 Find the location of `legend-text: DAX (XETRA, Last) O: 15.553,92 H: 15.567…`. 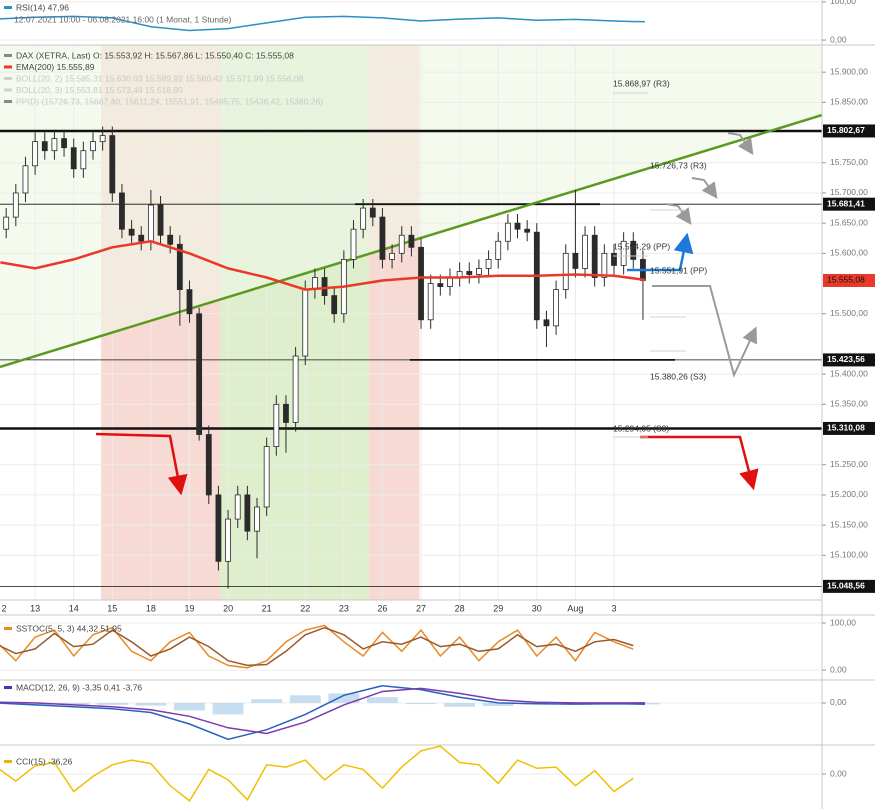

legend-text: DAX (XETRA, Last) O: 15.553,92 H: 15.567… is located at coordinates (155, 55).